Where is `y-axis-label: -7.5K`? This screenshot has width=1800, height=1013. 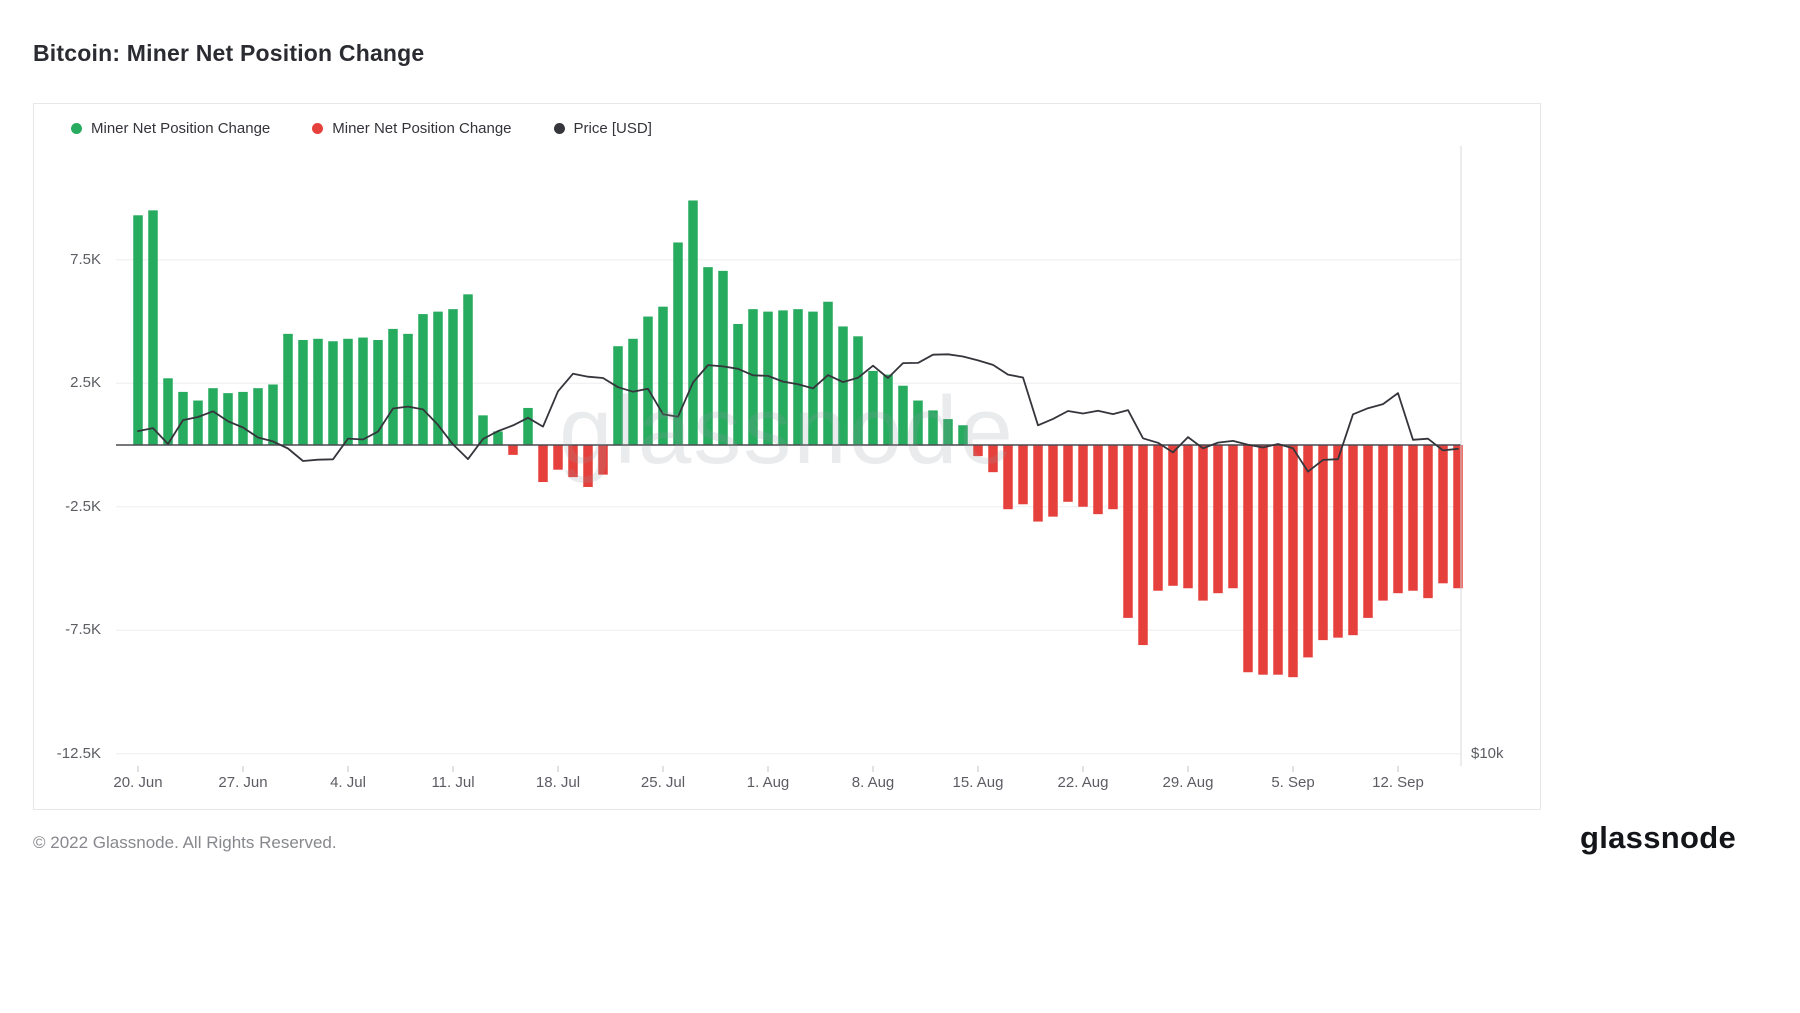 y-axis-label: -7.5K is located at coordinates (83, 630).